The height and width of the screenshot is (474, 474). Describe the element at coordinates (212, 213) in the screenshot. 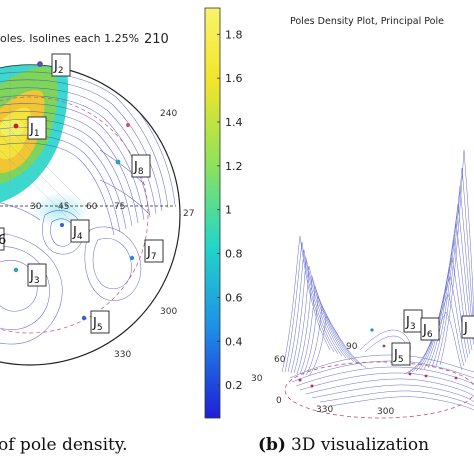

I see `colorbar-gradient` at that location.